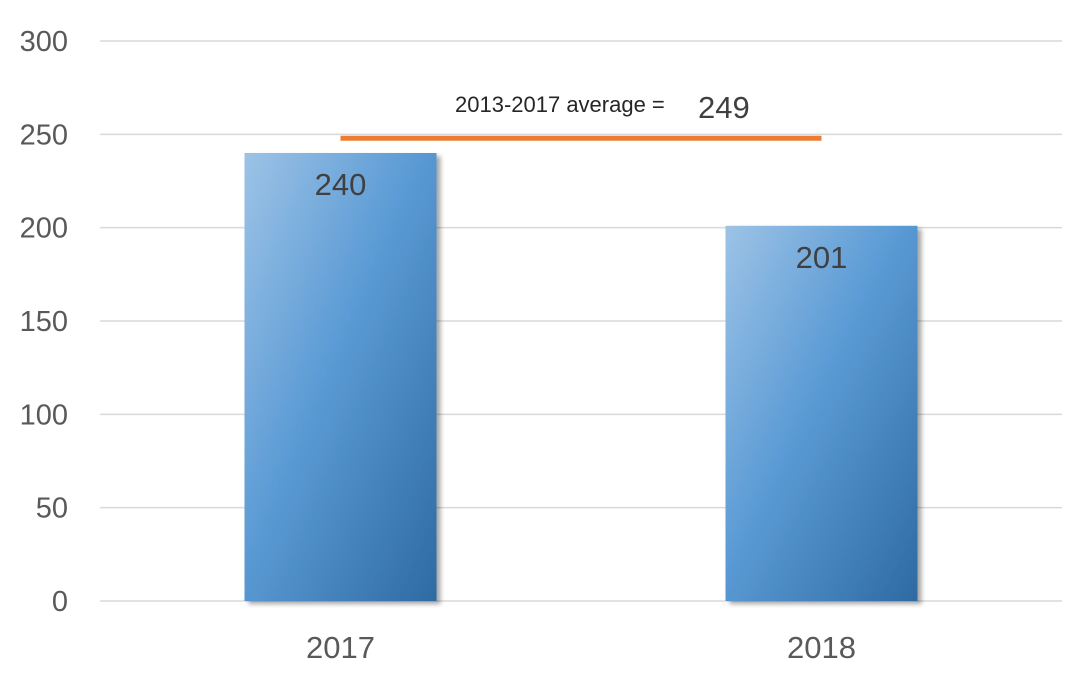 The height and width of the screenshot is (690, 1080). Describe the element at coordinates (44, 229) in the screenshot. I see `y-tick-label: 200` at that location.